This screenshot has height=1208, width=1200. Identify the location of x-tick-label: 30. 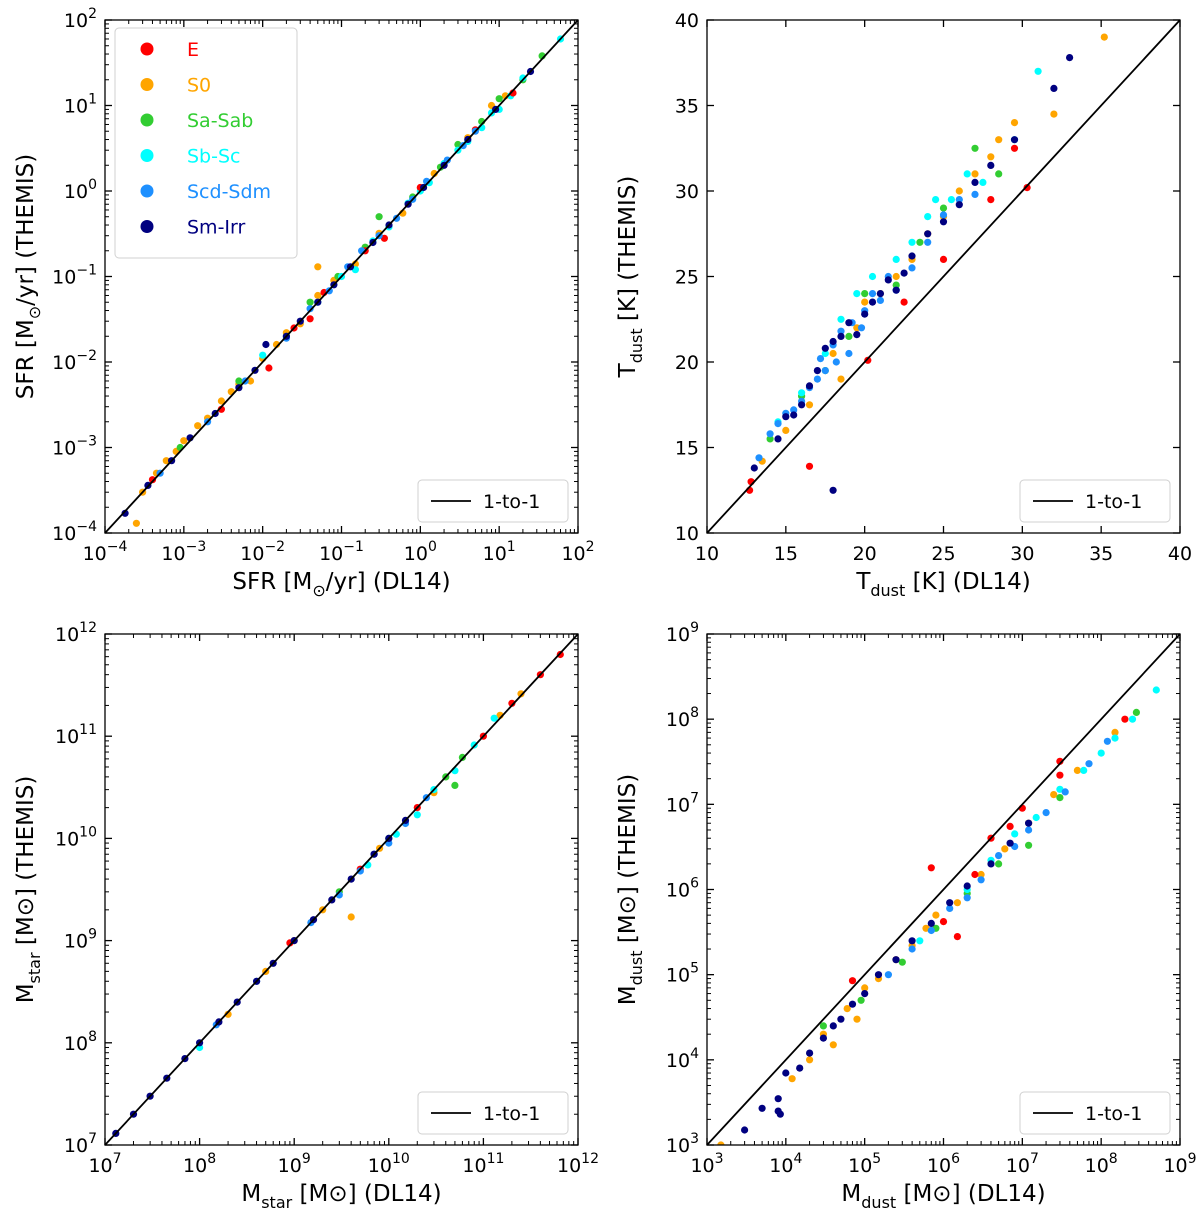
(1022, 554).